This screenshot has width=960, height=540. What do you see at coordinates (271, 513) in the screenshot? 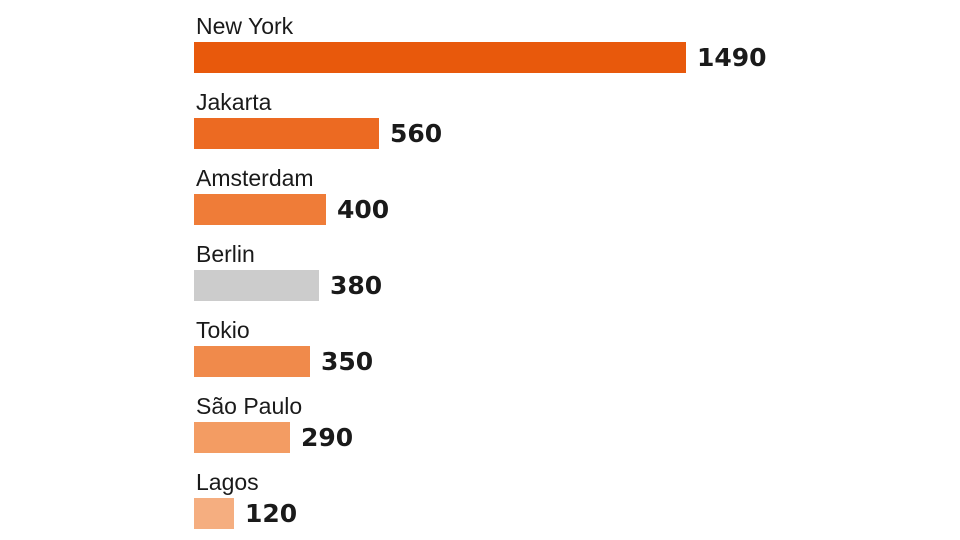
I see `value-label: 120` at bounding box center [271, 513].